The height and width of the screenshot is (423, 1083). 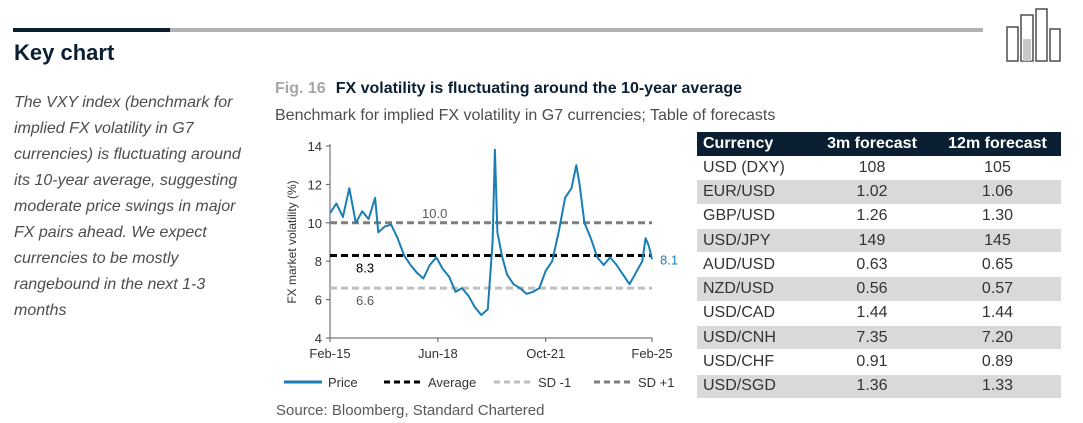 What do you see at coordinates (872, 338) in the screenshot?
I see `cell-3m: 7.35` at bounding box center [872, 338].